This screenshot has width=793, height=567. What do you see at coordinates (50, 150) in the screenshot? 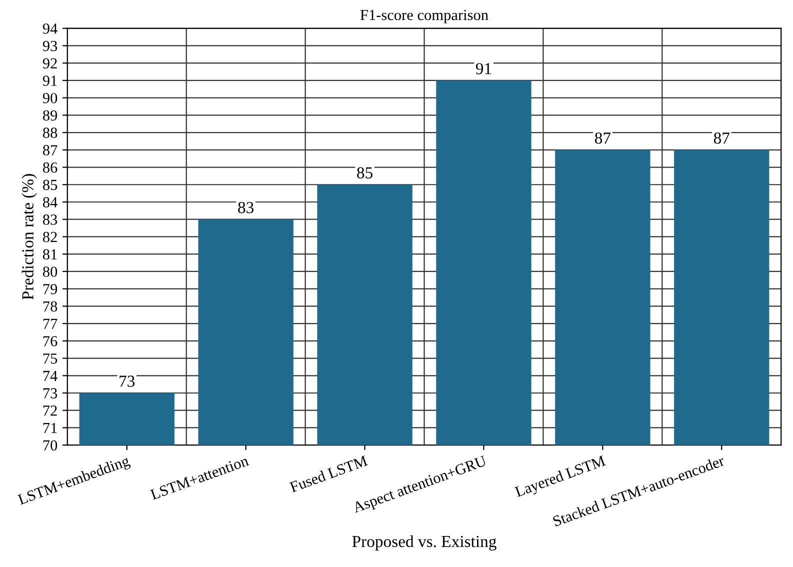
I see `y-tick-label: 87` at bounding box center [50, 150].